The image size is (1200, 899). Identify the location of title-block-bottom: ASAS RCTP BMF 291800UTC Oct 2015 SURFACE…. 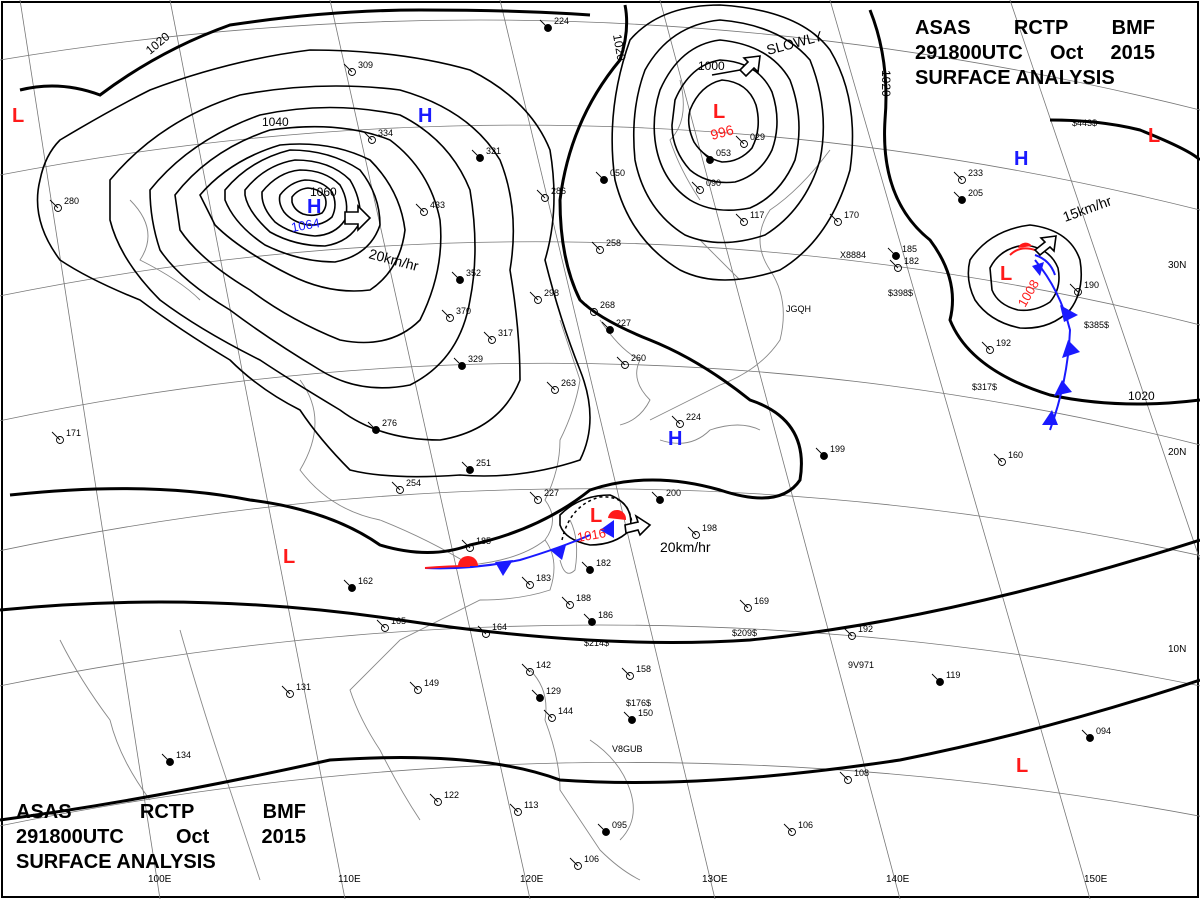
(161, 837).